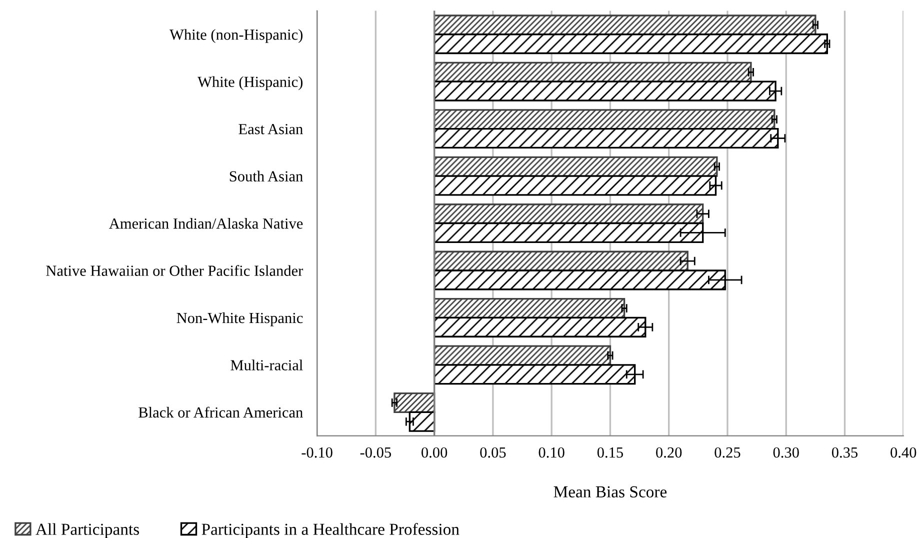 Image resolution: width=919 pixels, height=538 pixels. Describe the element at coordinates (331, 530) in the screenshot. I see `legend-label: Participants in a Healthcare Profession` at that location.